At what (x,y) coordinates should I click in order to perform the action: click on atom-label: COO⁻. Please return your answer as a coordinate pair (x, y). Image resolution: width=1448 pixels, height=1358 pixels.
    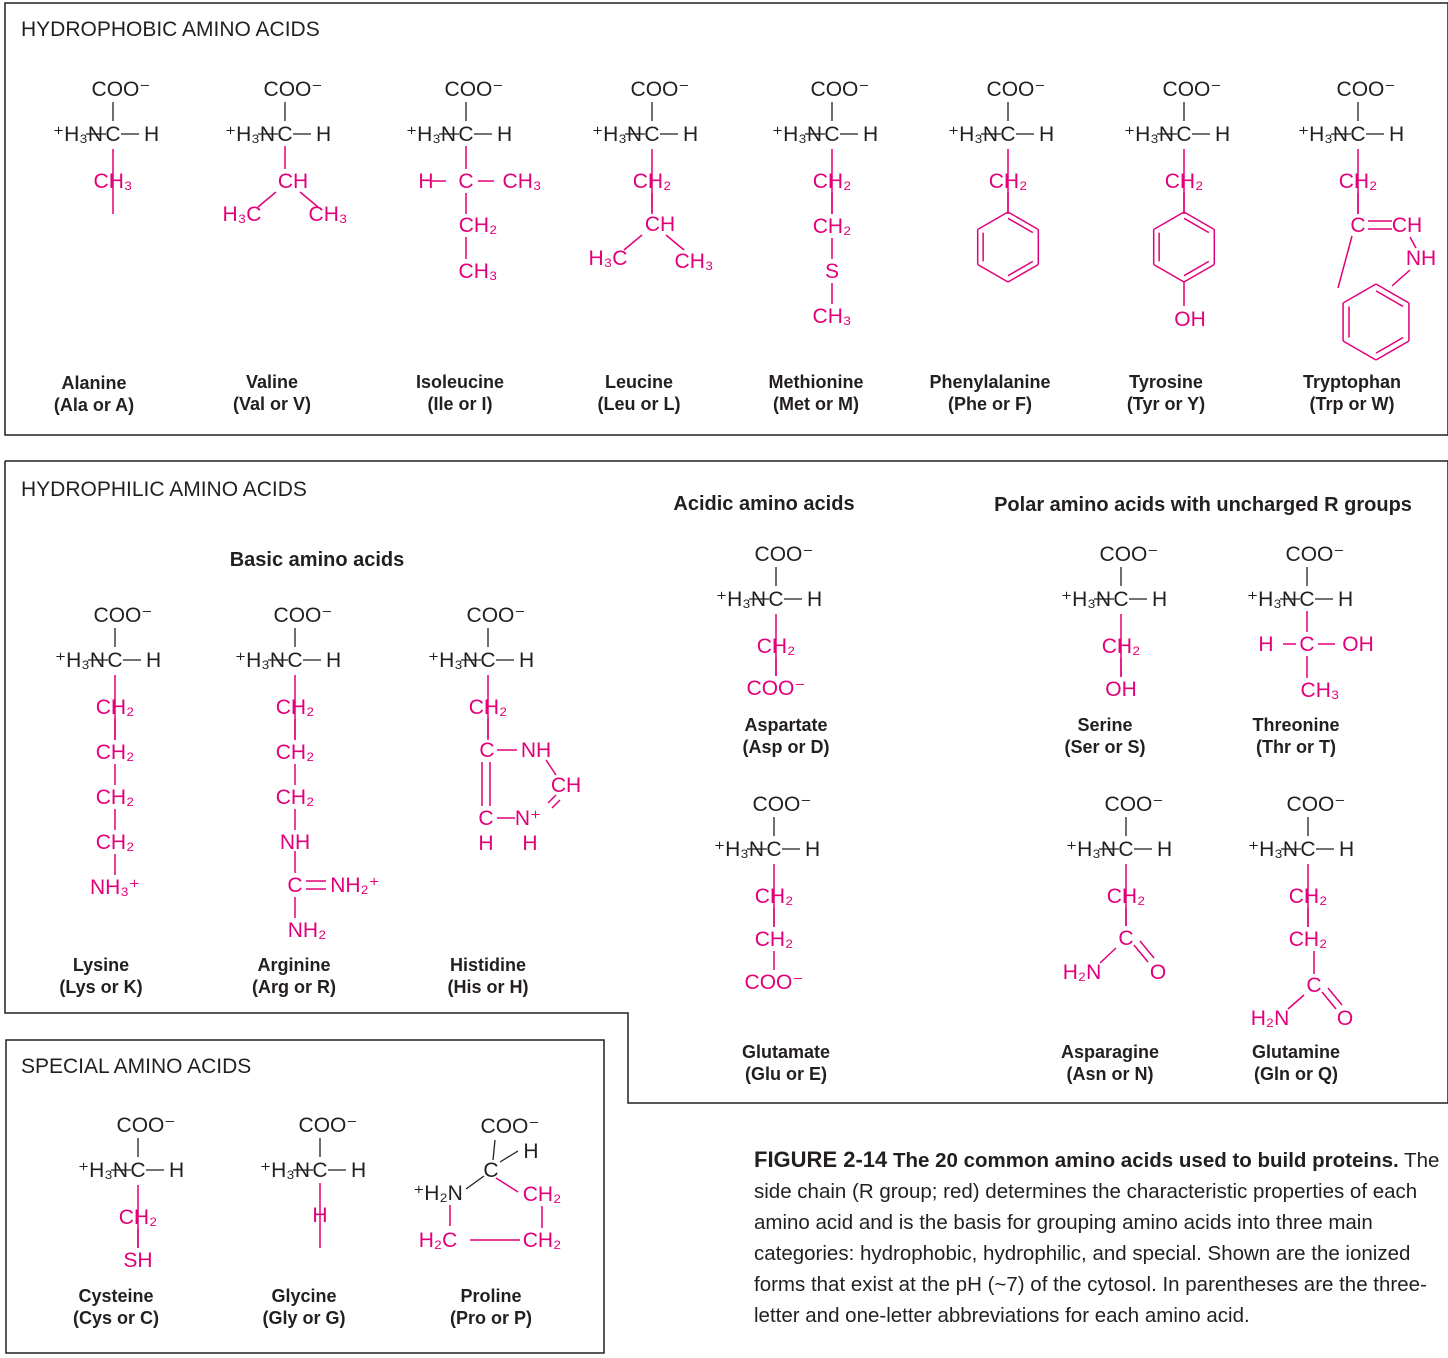
    Looking at the image, I should click on (510, 1126).